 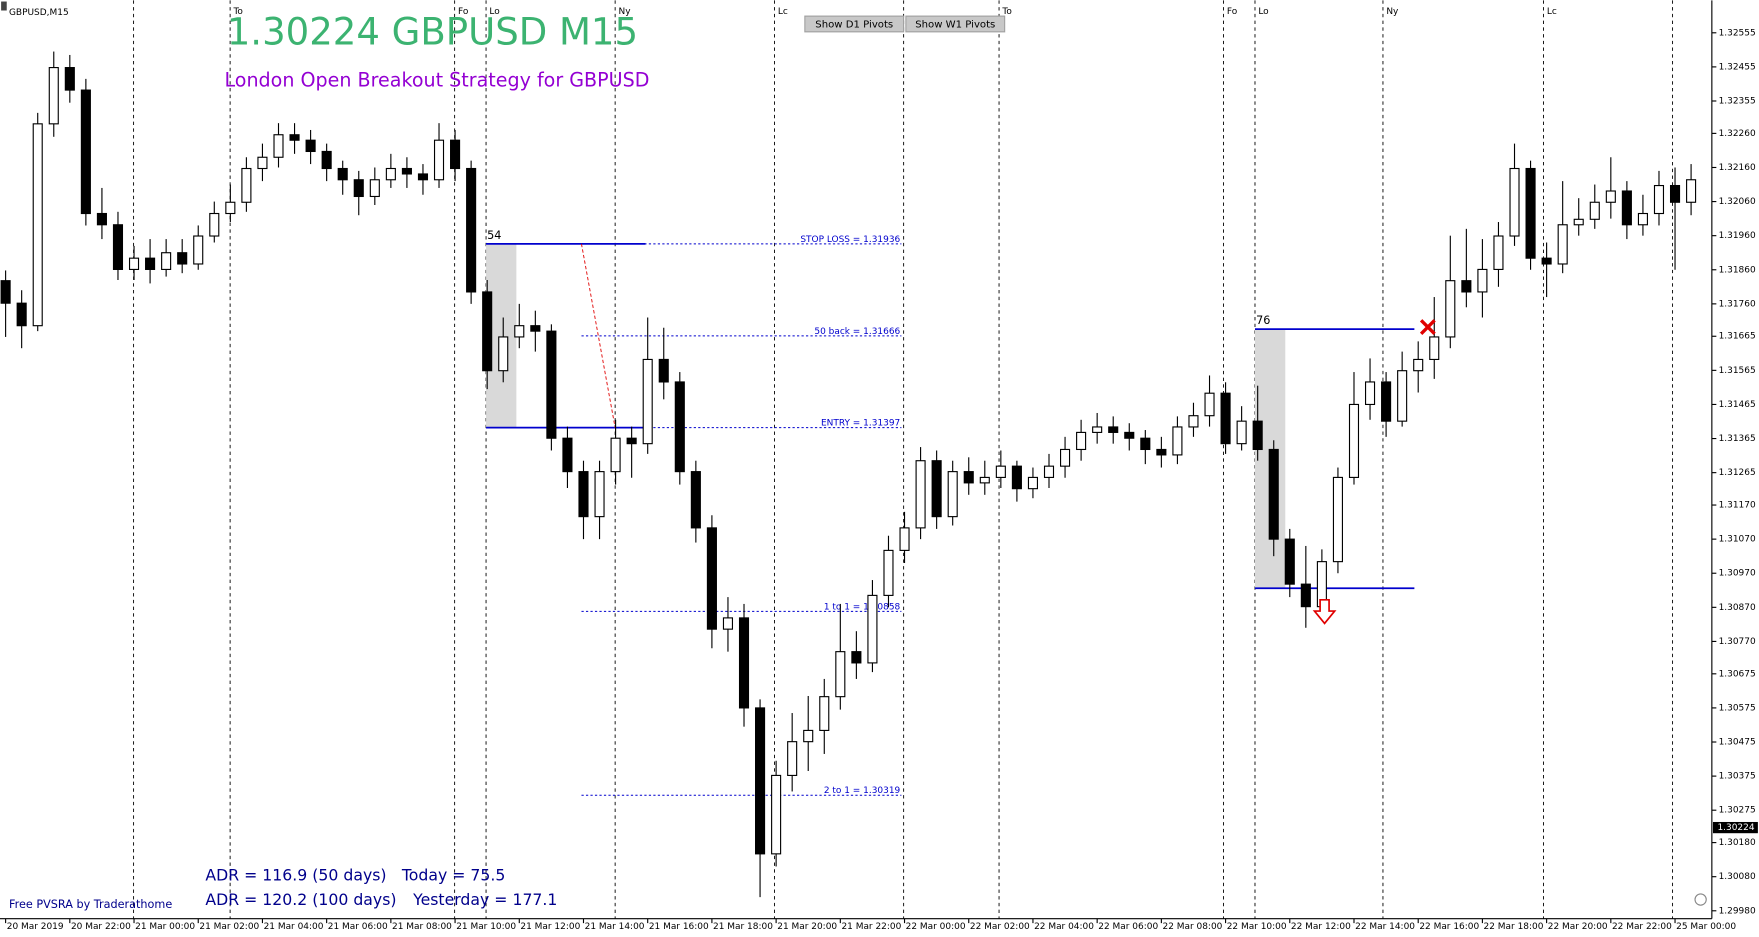 What do you see at coordinates (1737, 843) in the screenshot?
I see `y-tick-label: 1.30180` at bounding box center [1737, 843].